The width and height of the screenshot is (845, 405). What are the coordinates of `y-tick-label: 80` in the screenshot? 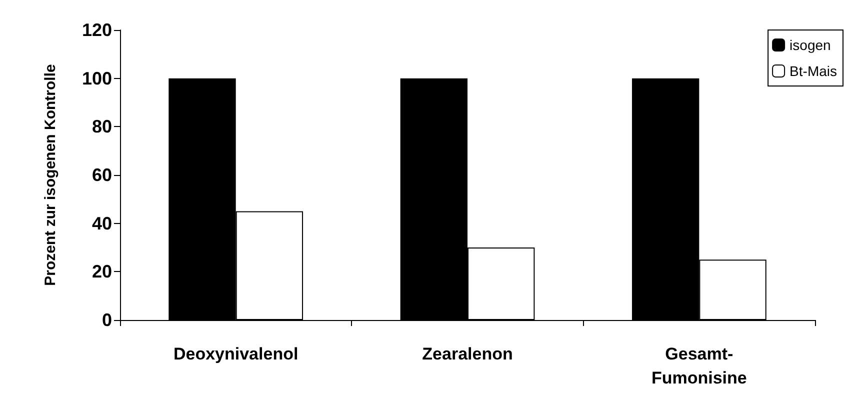 It's located at (102, 126).